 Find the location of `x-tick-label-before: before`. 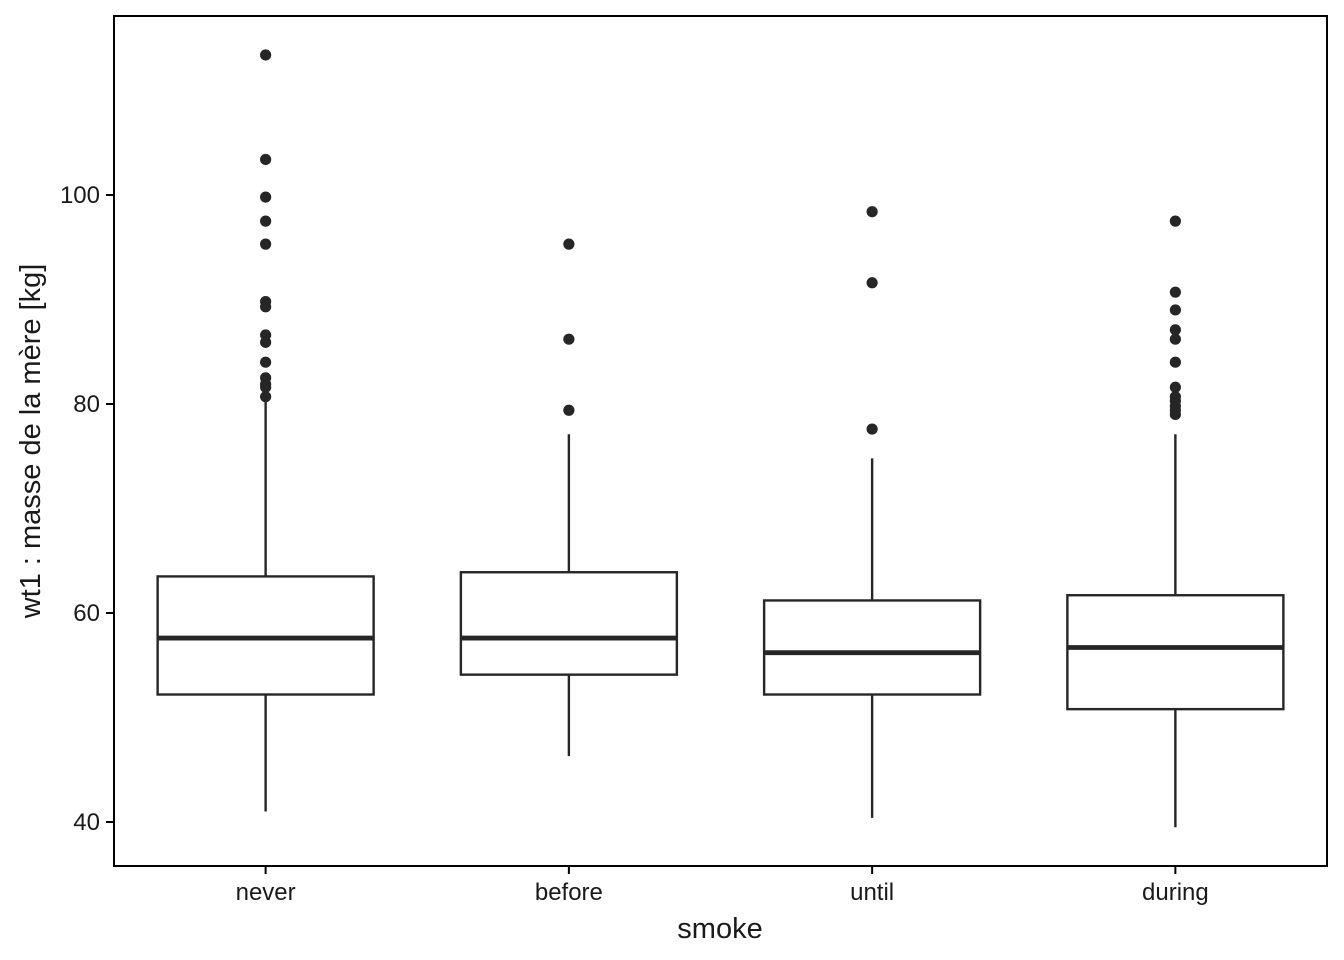

x-tick-label-before: before is located at coordinates (569, 892).